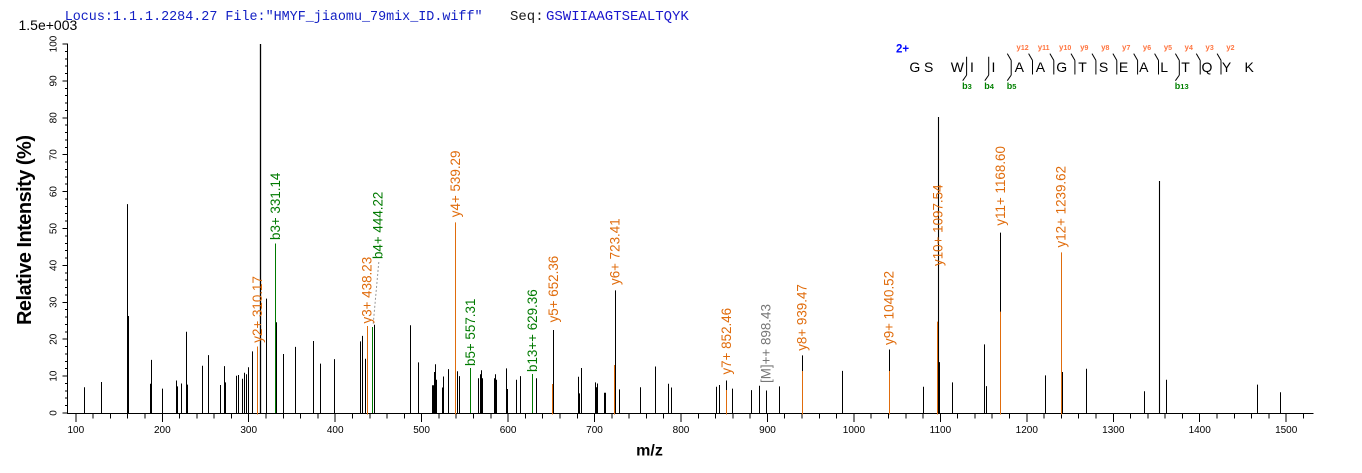 This screenshot has height=473, width=1362. What do you see at coordinates (508, 430) in the screenshot?
I see `svg-text: 600` at bounding box center [508, 430].